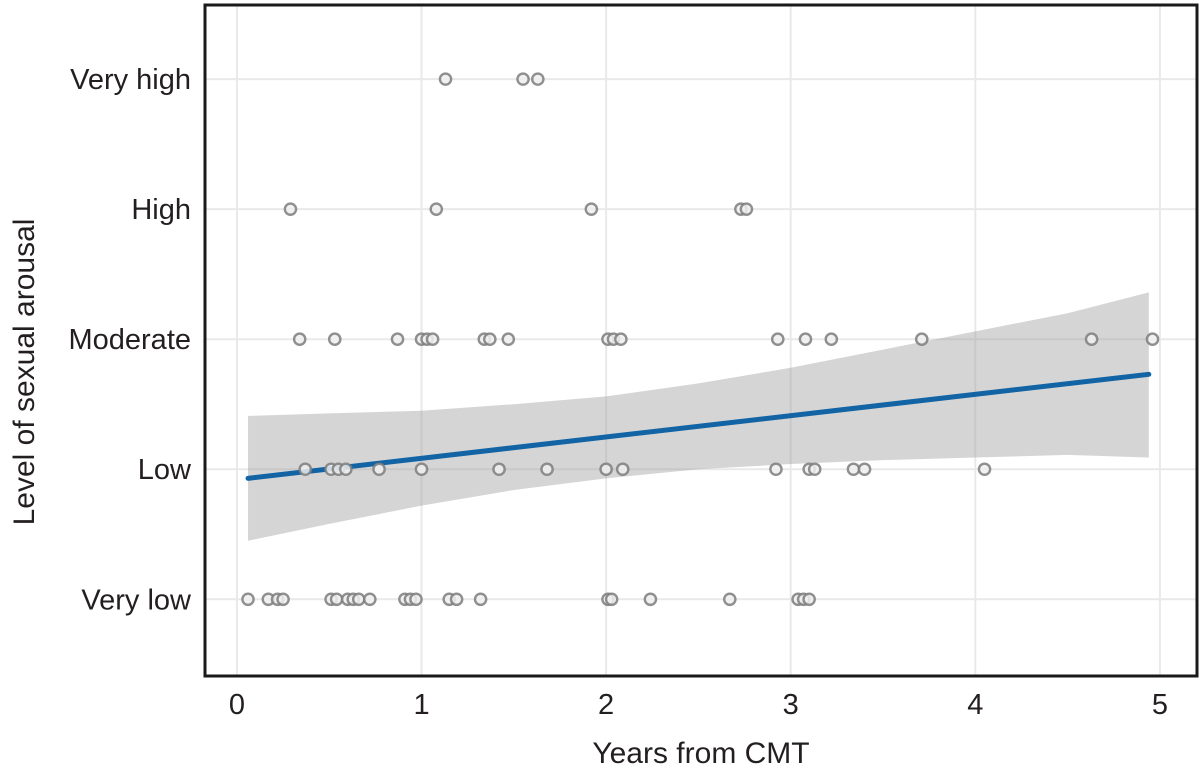 The width and height of the screenshot is (1200, 773). Describe the element at coordinates (606, 705) in the screenshot. I see `x-tick-label: 2` at that location.